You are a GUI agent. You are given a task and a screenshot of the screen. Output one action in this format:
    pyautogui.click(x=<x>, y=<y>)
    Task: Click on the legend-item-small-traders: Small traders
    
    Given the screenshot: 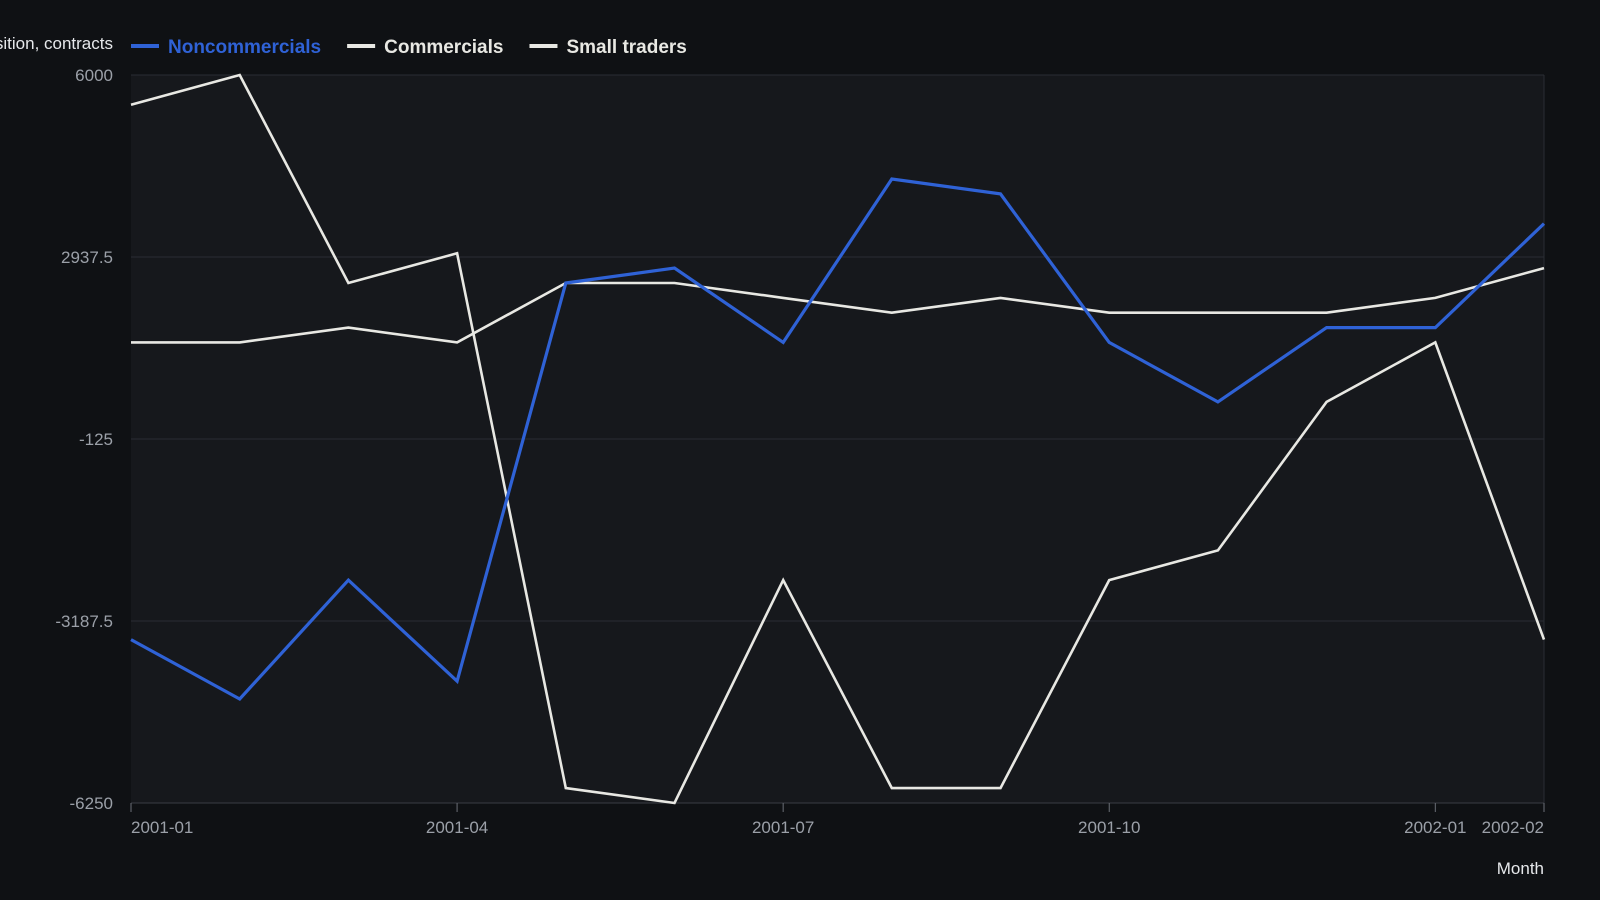 What is the action you would take?
    pyautogui.click(x=608, y=47)
    